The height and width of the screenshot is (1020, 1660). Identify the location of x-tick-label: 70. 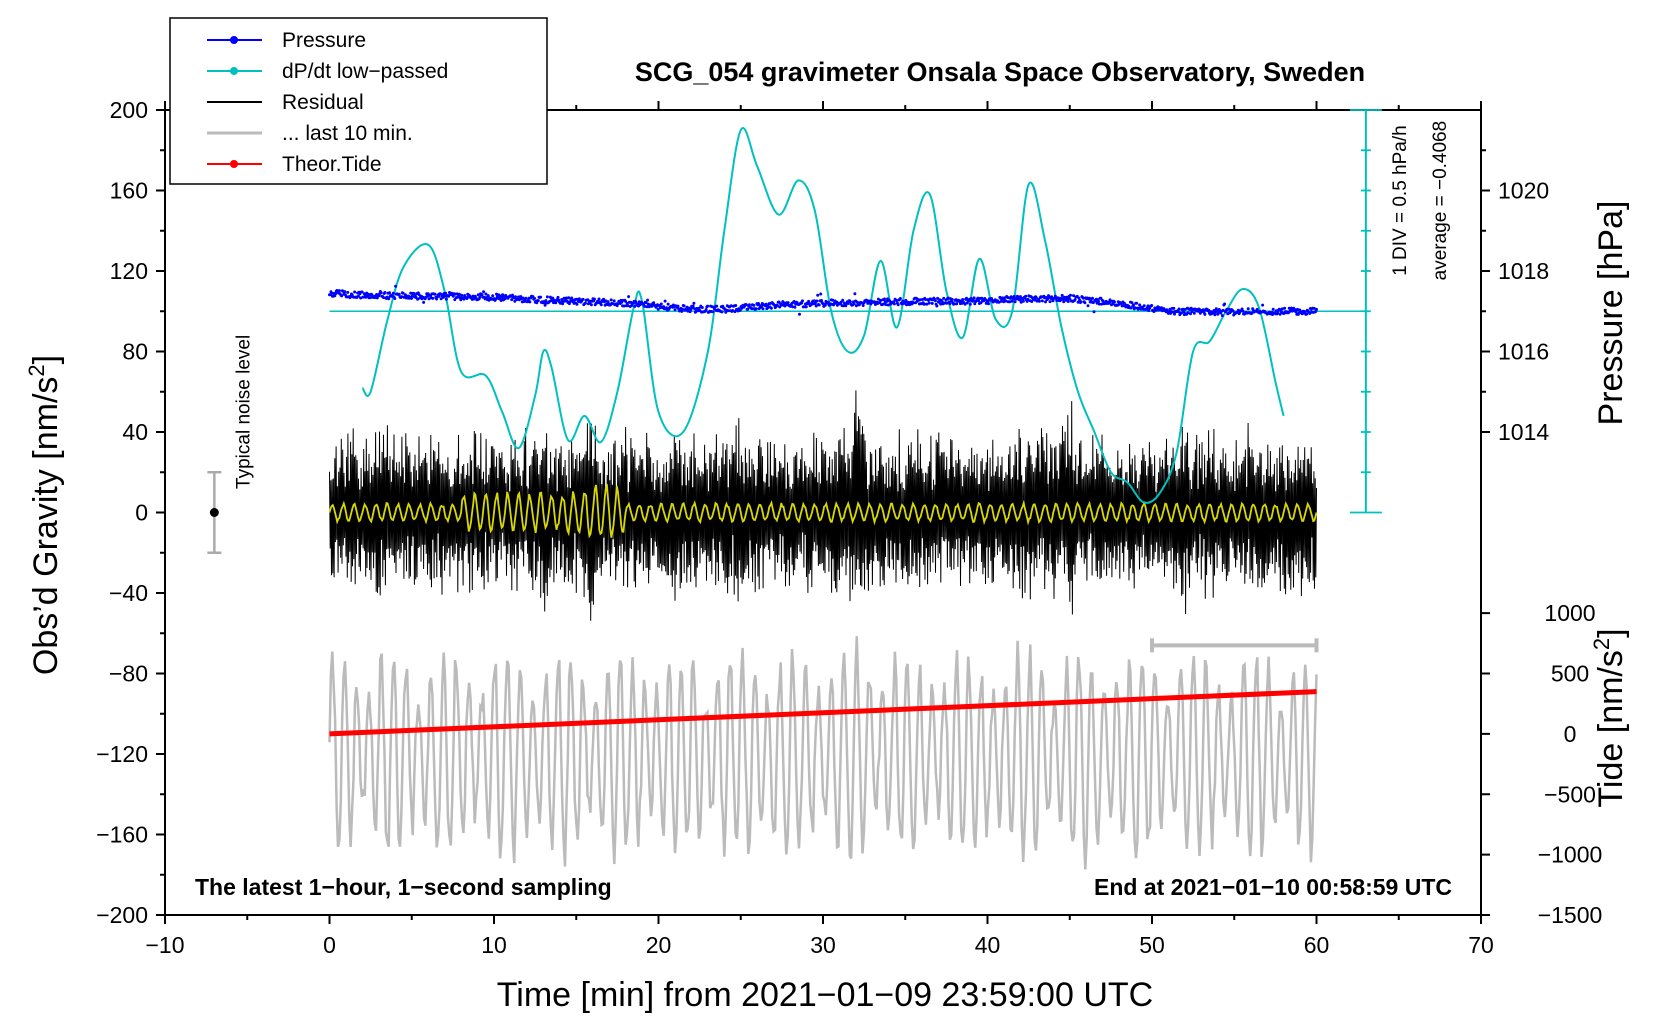
(1481, 945).